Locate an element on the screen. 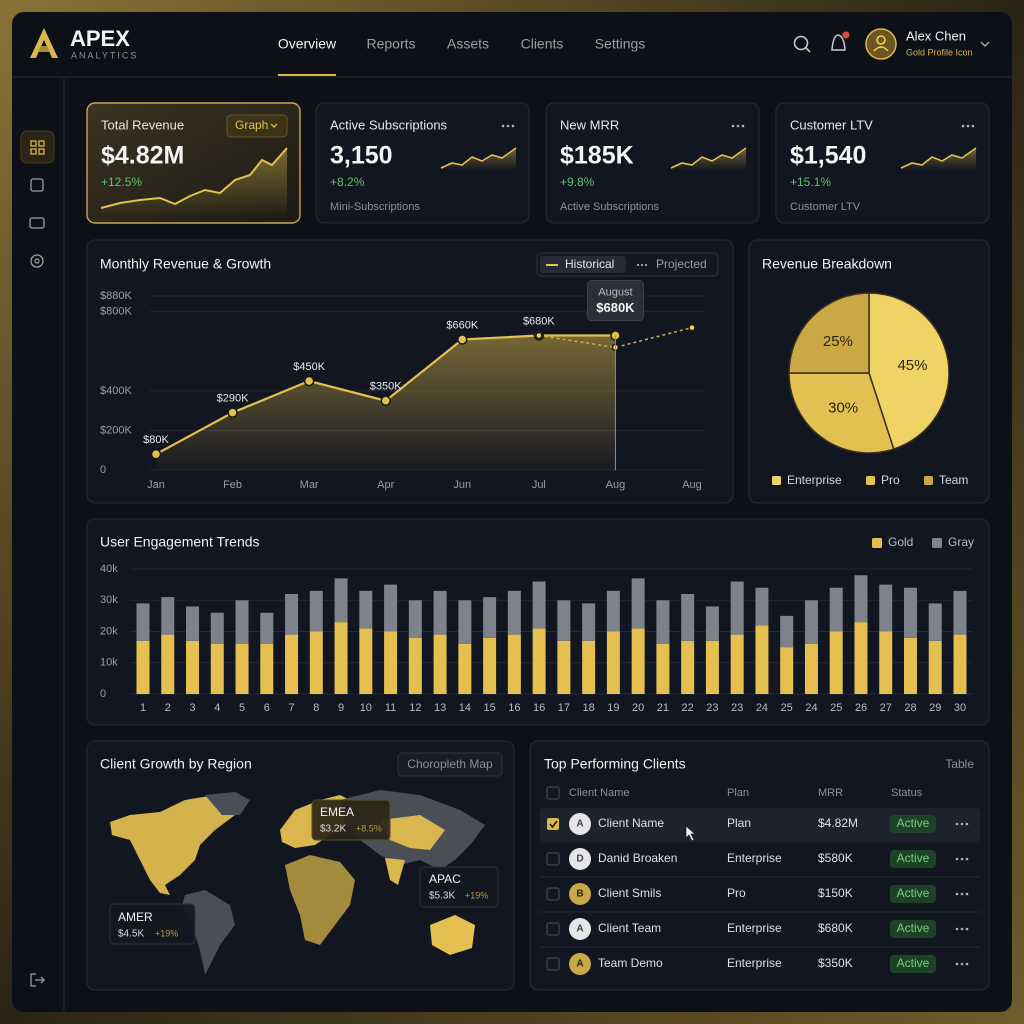 This screenshot has width=1024, height=1024. logo-icon-inner is located at coordinates (44, 49).